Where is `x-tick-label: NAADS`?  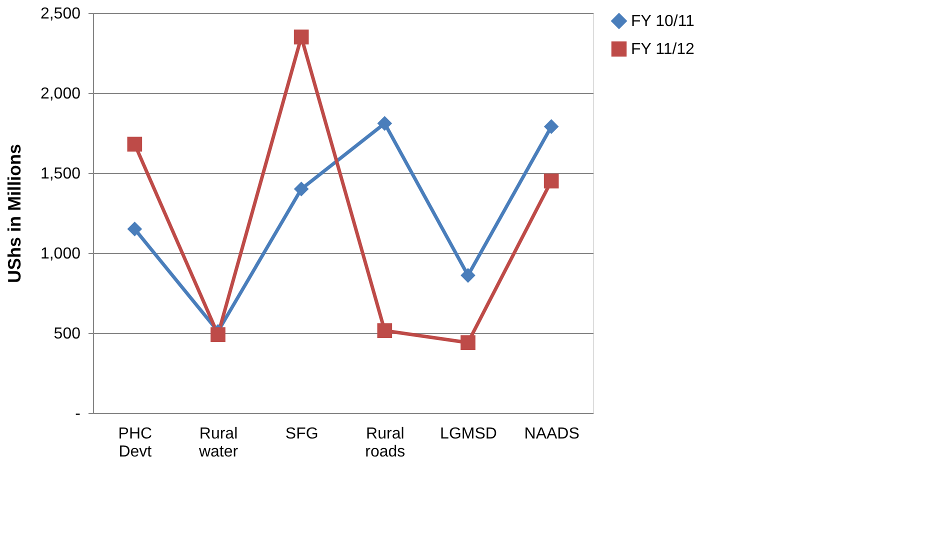 x-tick-label: NAADS is located at coordinates (552, 434).